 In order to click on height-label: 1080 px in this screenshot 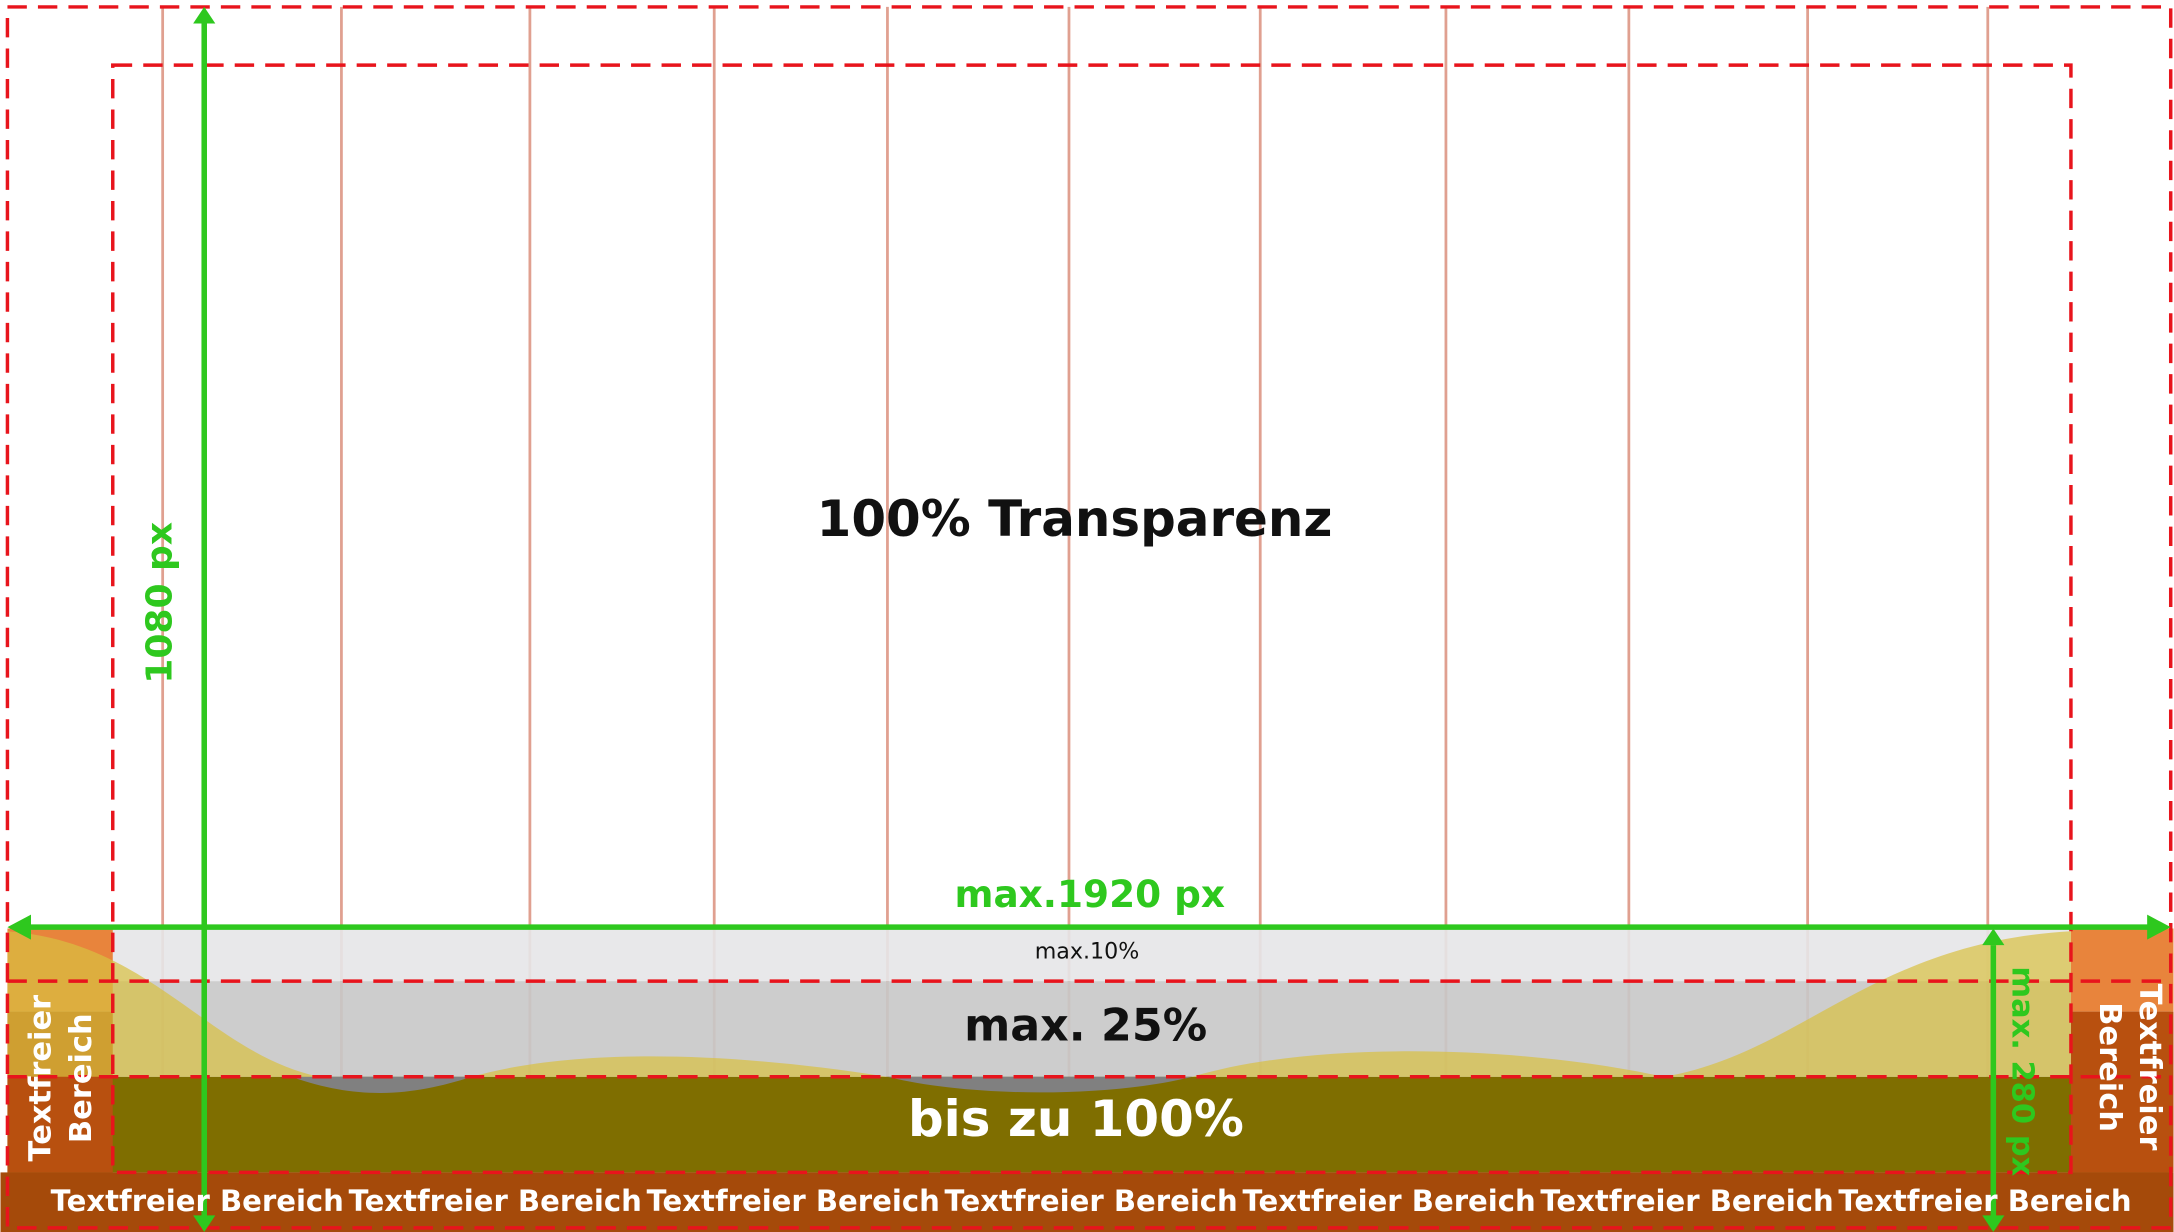, I will do `click(159, 603)`.